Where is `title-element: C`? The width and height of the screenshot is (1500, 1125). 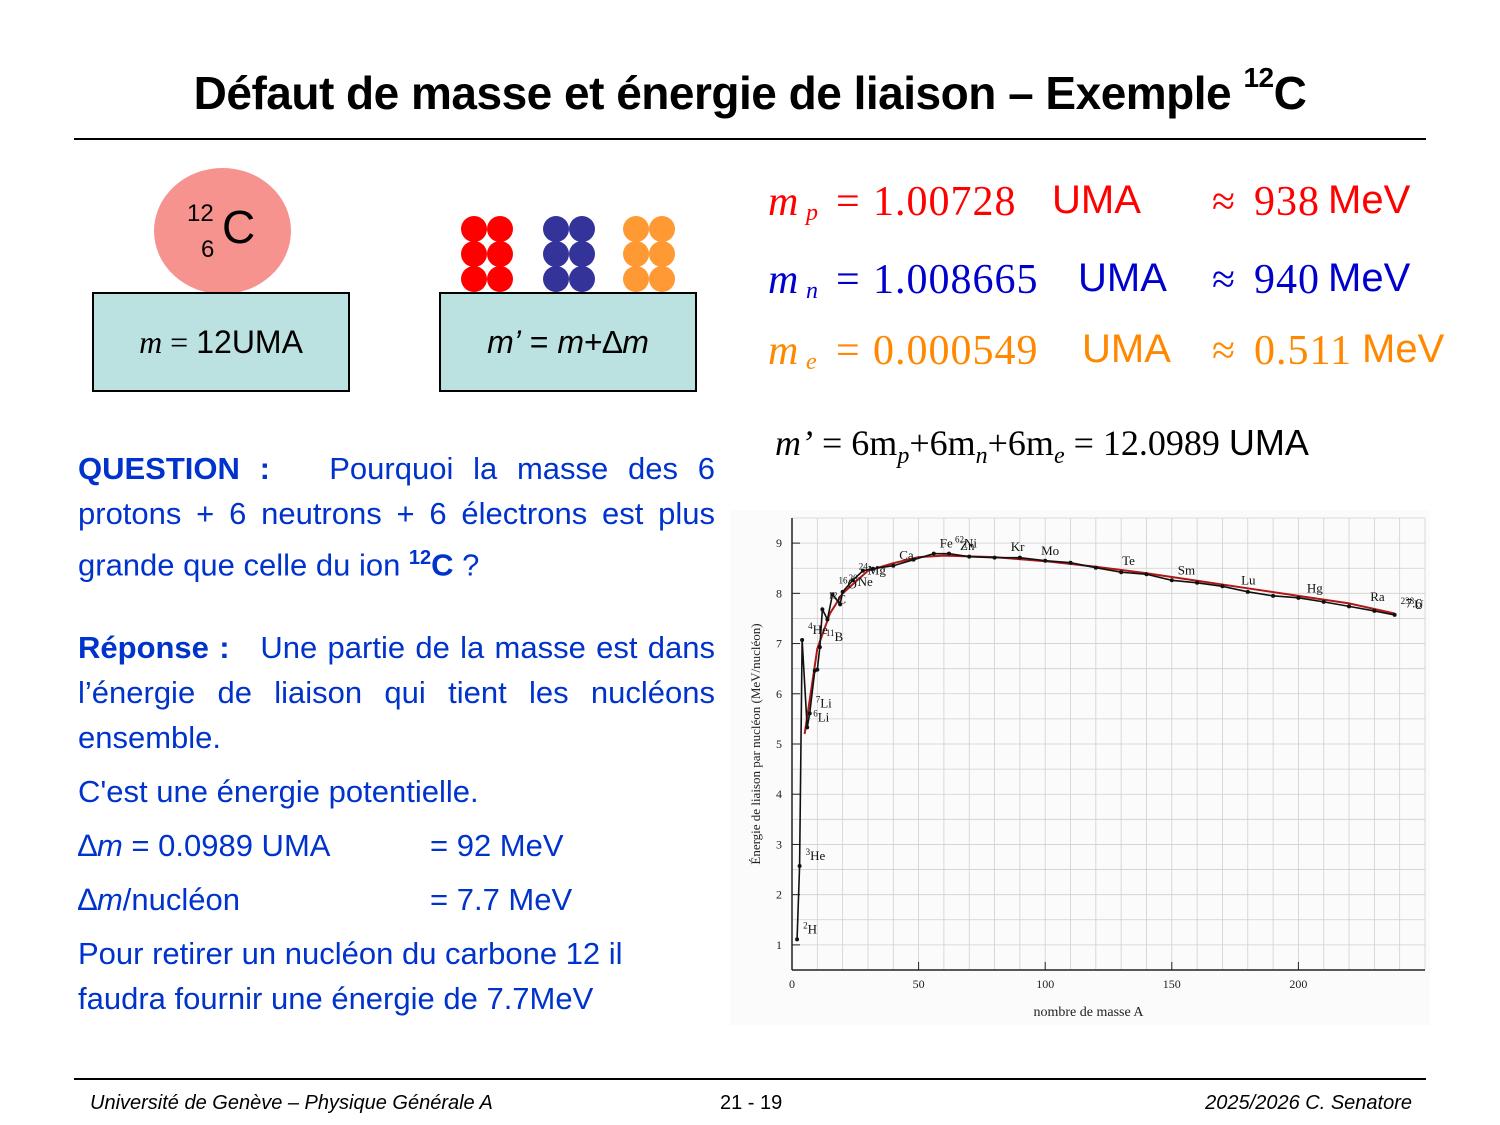
title-element: C is located at coordinates (1290, 93).